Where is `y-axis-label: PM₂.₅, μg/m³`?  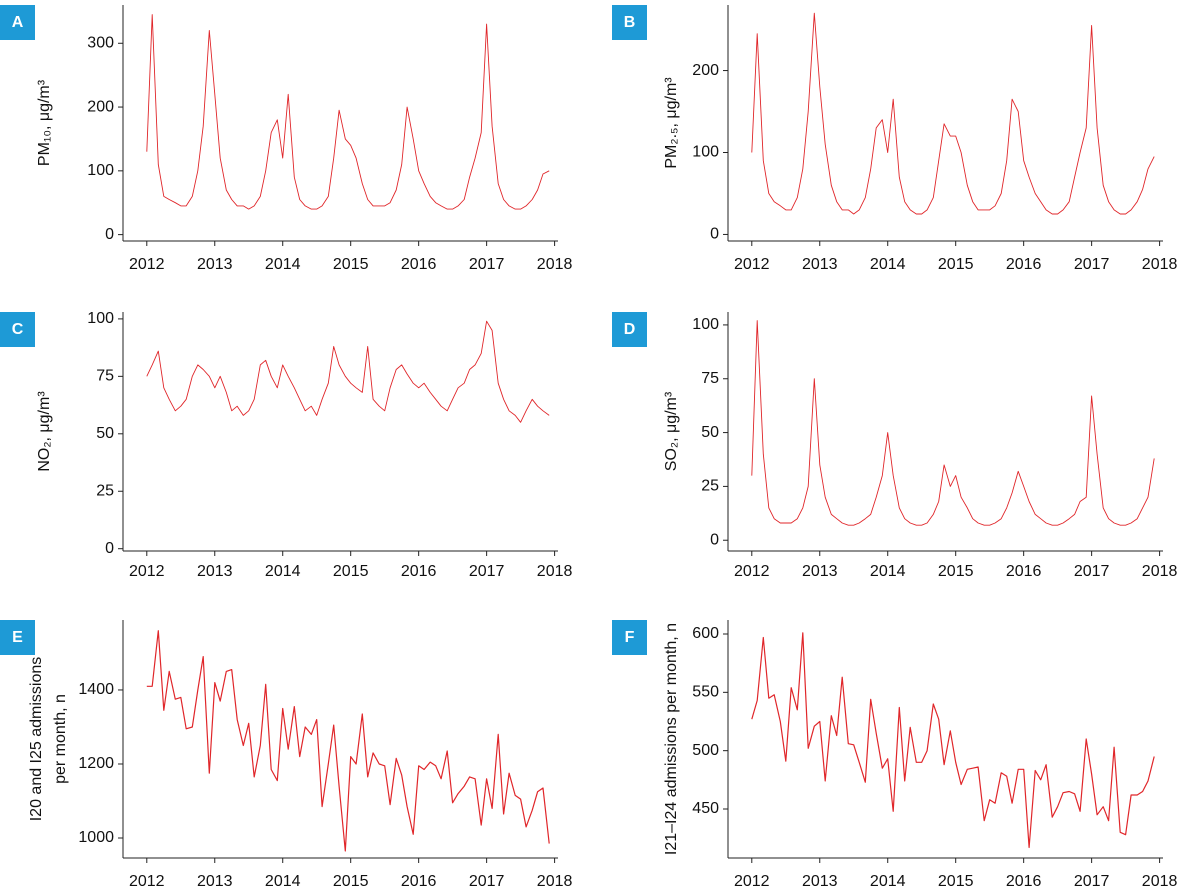 y-axis-label: PM₂.₅, μg/m³ is located at coordinates (671, 123).